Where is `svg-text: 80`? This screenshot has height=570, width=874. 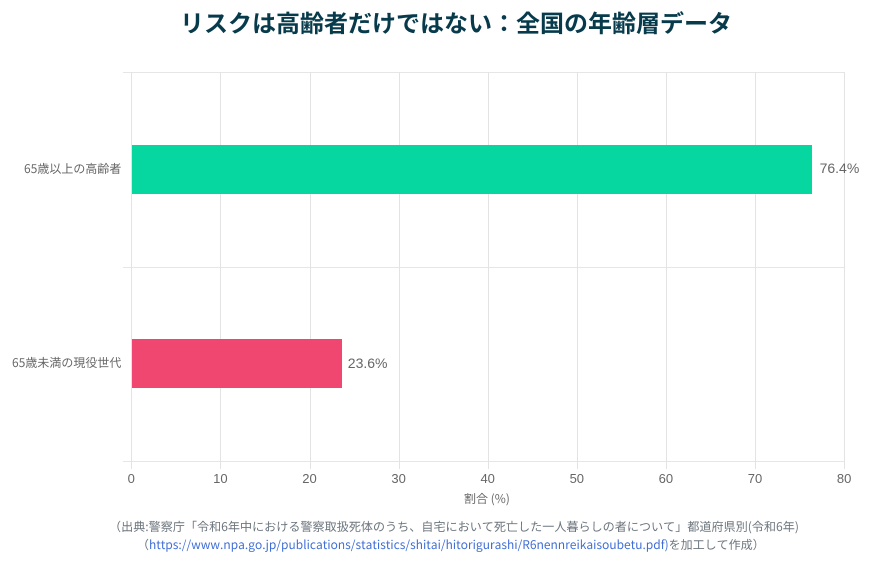 svg-text: 80 is located at coordinates (844, 478).